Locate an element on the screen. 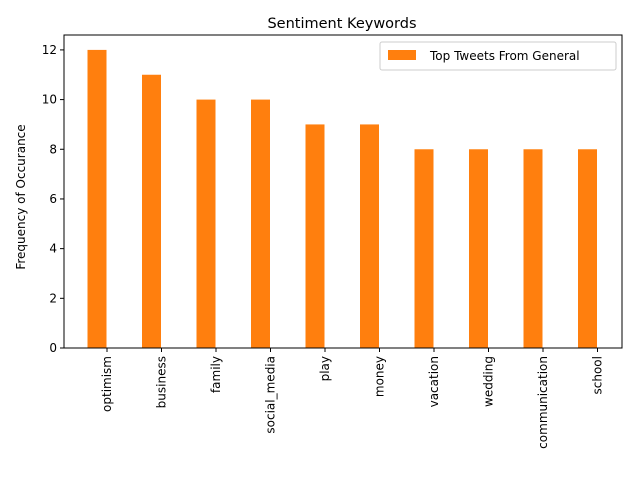 Image resolution: width=640 pixels, height=480 pixels. x-tick-label: business is located at coordinates (162, 382).